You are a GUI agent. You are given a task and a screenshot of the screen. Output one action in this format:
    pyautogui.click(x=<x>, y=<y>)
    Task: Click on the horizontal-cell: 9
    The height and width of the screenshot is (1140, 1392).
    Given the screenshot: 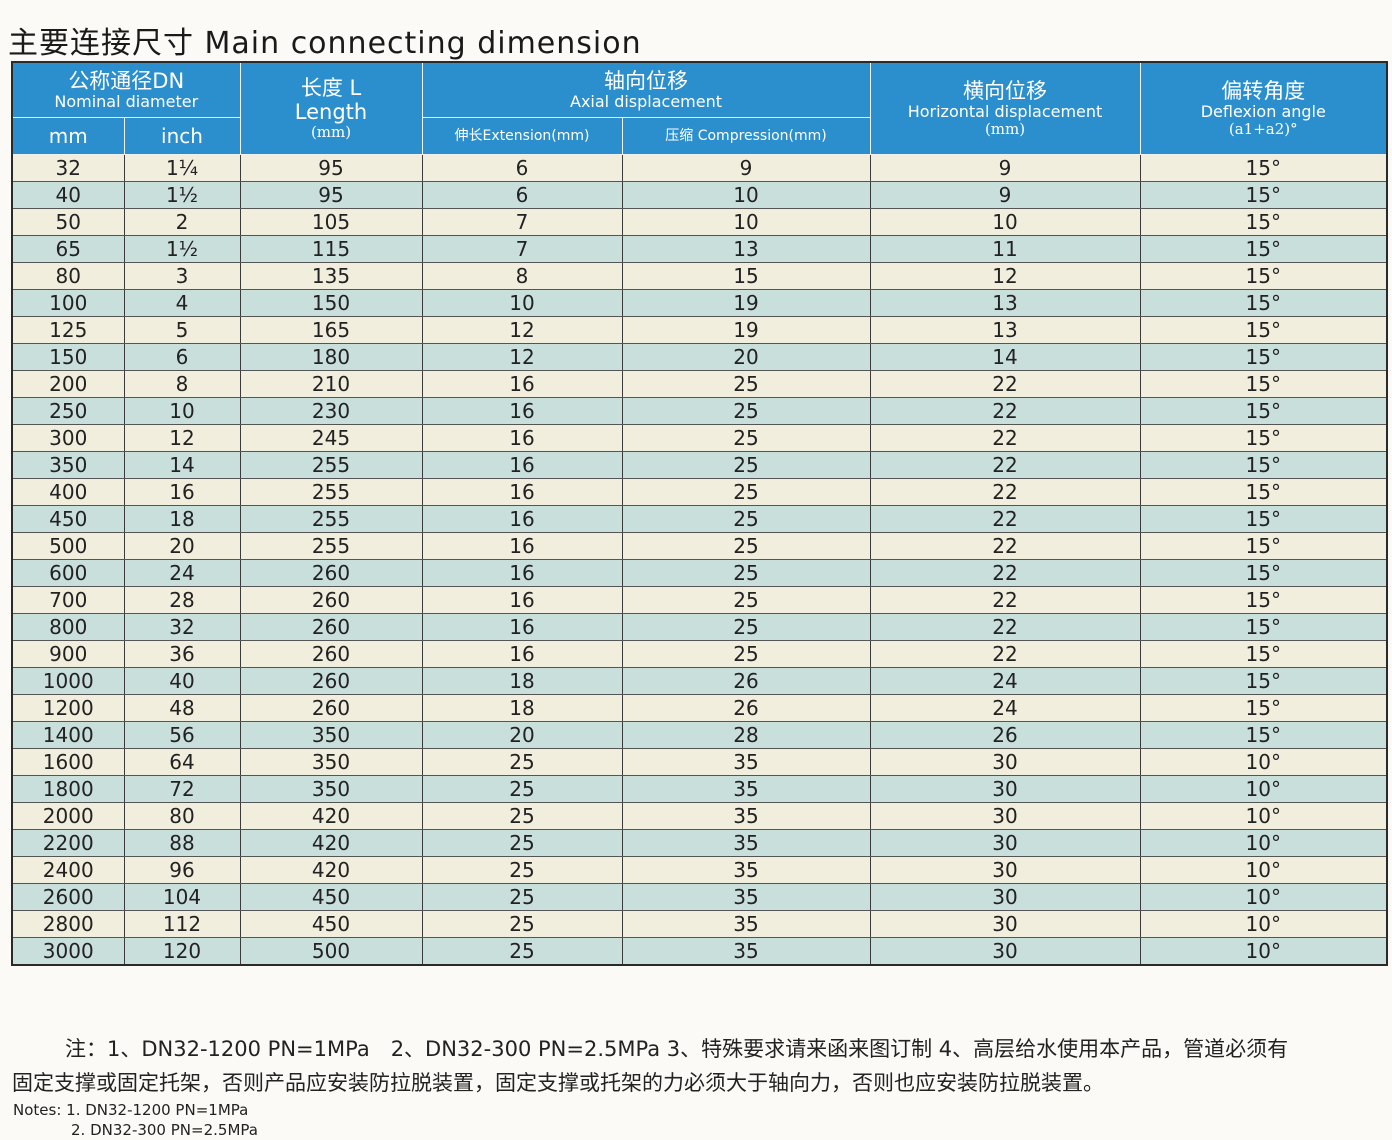 What is the action you would take?
    pyautogui.click(x=1005, y=168)
    